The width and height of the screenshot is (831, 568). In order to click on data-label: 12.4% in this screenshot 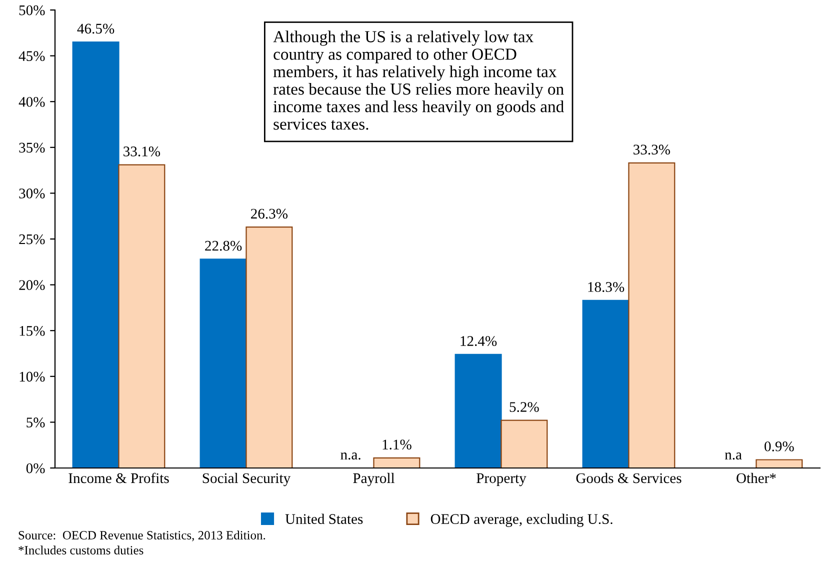, I will do `click(478, 341)`.